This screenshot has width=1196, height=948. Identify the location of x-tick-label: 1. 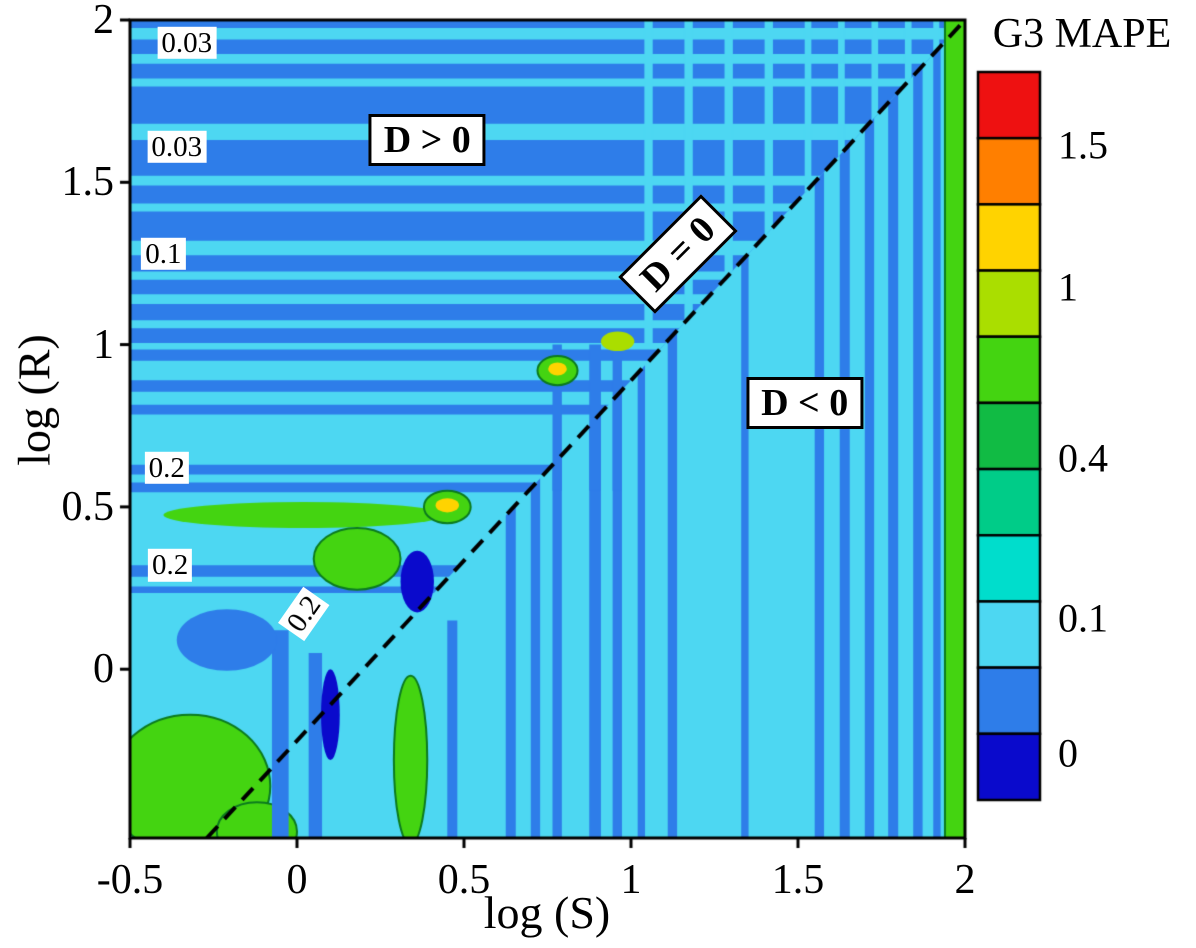
(631, 880).